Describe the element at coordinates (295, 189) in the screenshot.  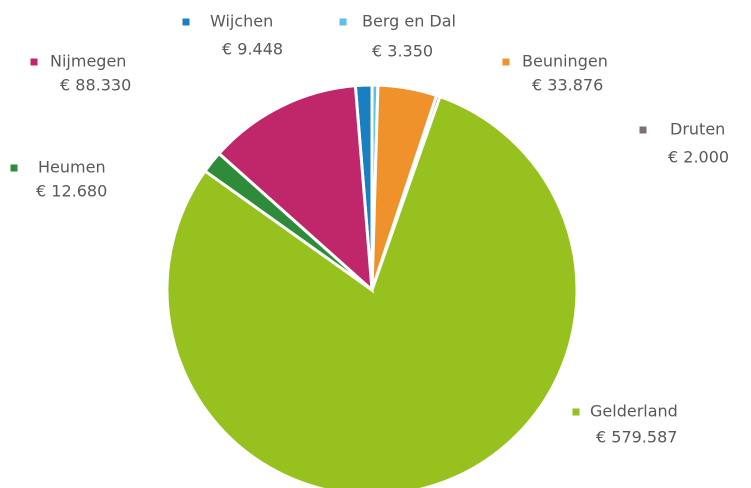
I see `pie-slice` at that location.